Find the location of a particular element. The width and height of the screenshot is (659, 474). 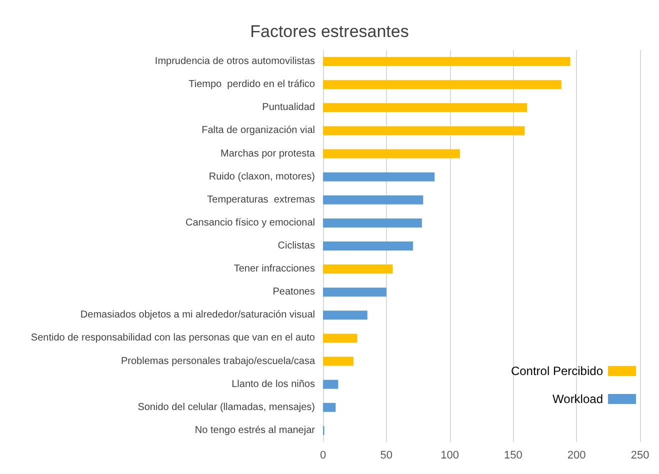

y-tick-label: Problemas personales trabajo/escuela/casa is located at coordinates (218, 361).